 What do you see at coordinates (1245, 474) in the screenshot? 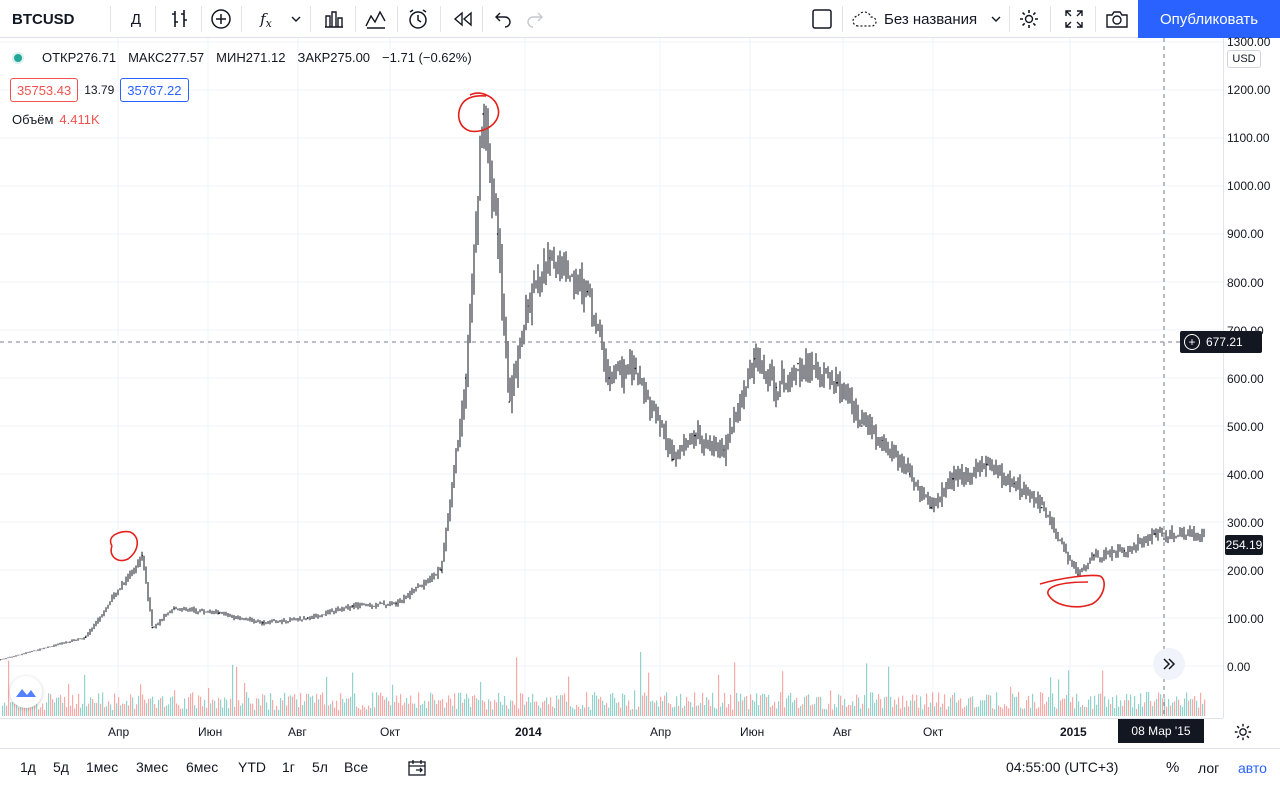
I see `price-scale-label: 400.00` at bounding box center [1245, 474].